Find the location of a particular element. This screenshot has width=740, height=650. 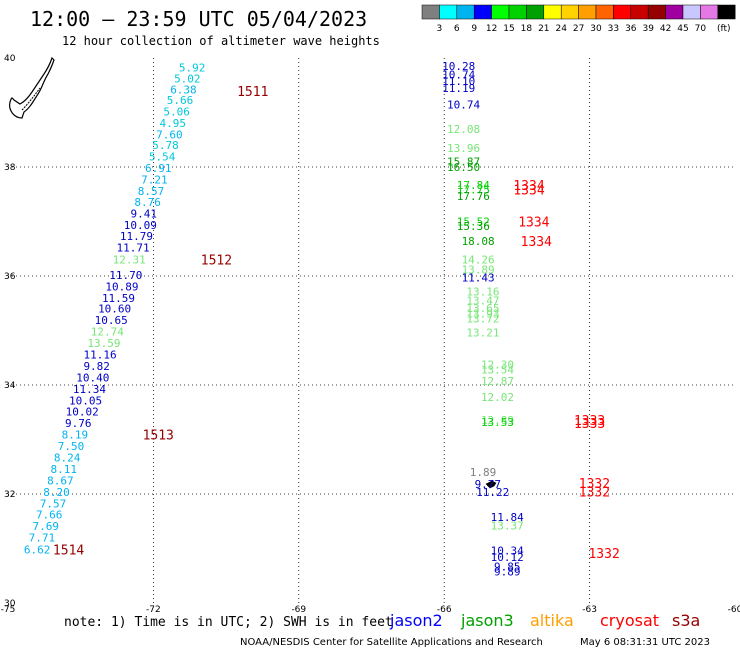

wave-height-label: 11.22 is located at coordinates (492, 492).